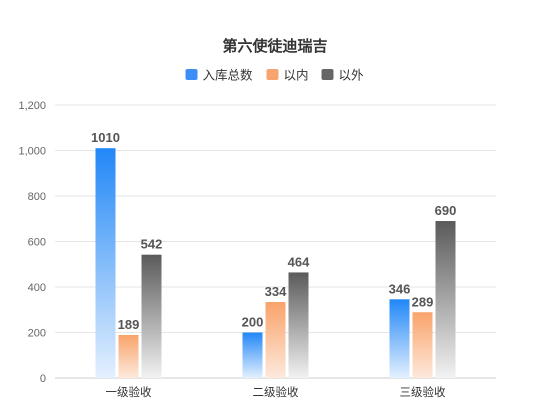  What do you see at coordinates (299, 261) in the screenshot?
I see `data-label: 464` at bounding box center [299, 261].